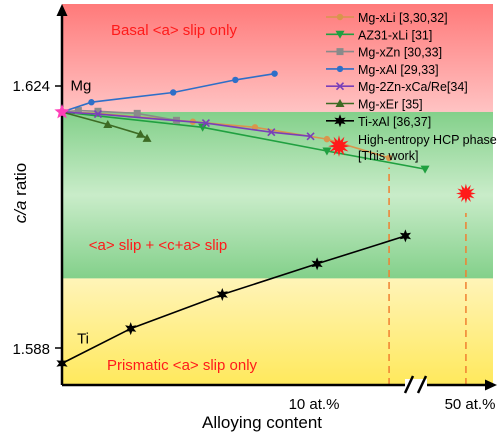  I want to click on x-tick-label: 10 at.%, so click(314, 404).